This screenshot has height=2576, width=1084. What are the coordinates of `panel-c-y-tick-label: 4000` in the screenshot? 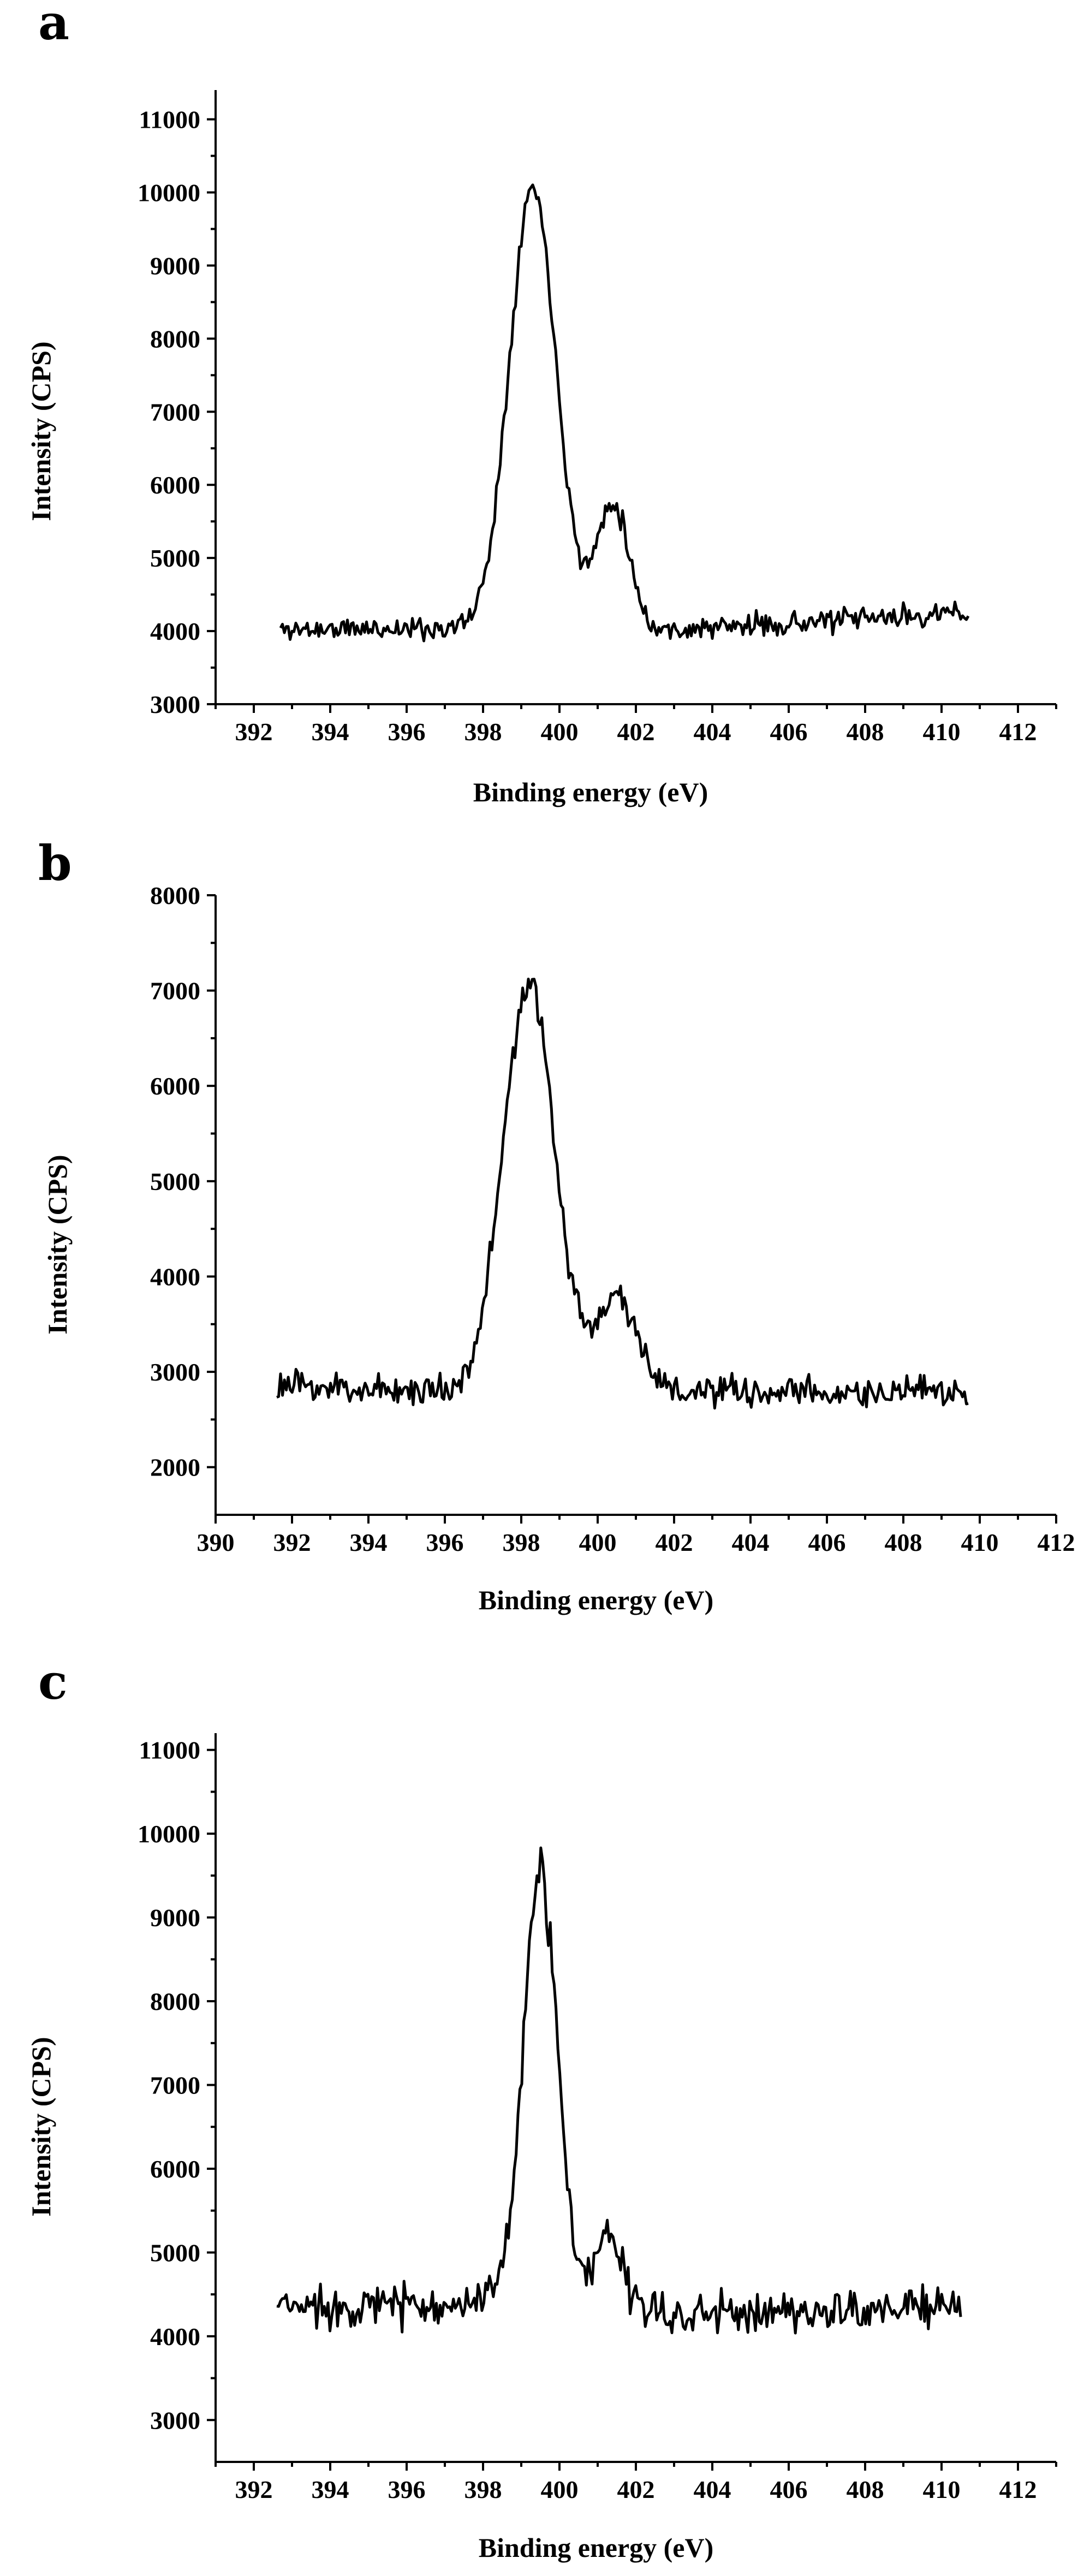 It's located at (175, 2337).